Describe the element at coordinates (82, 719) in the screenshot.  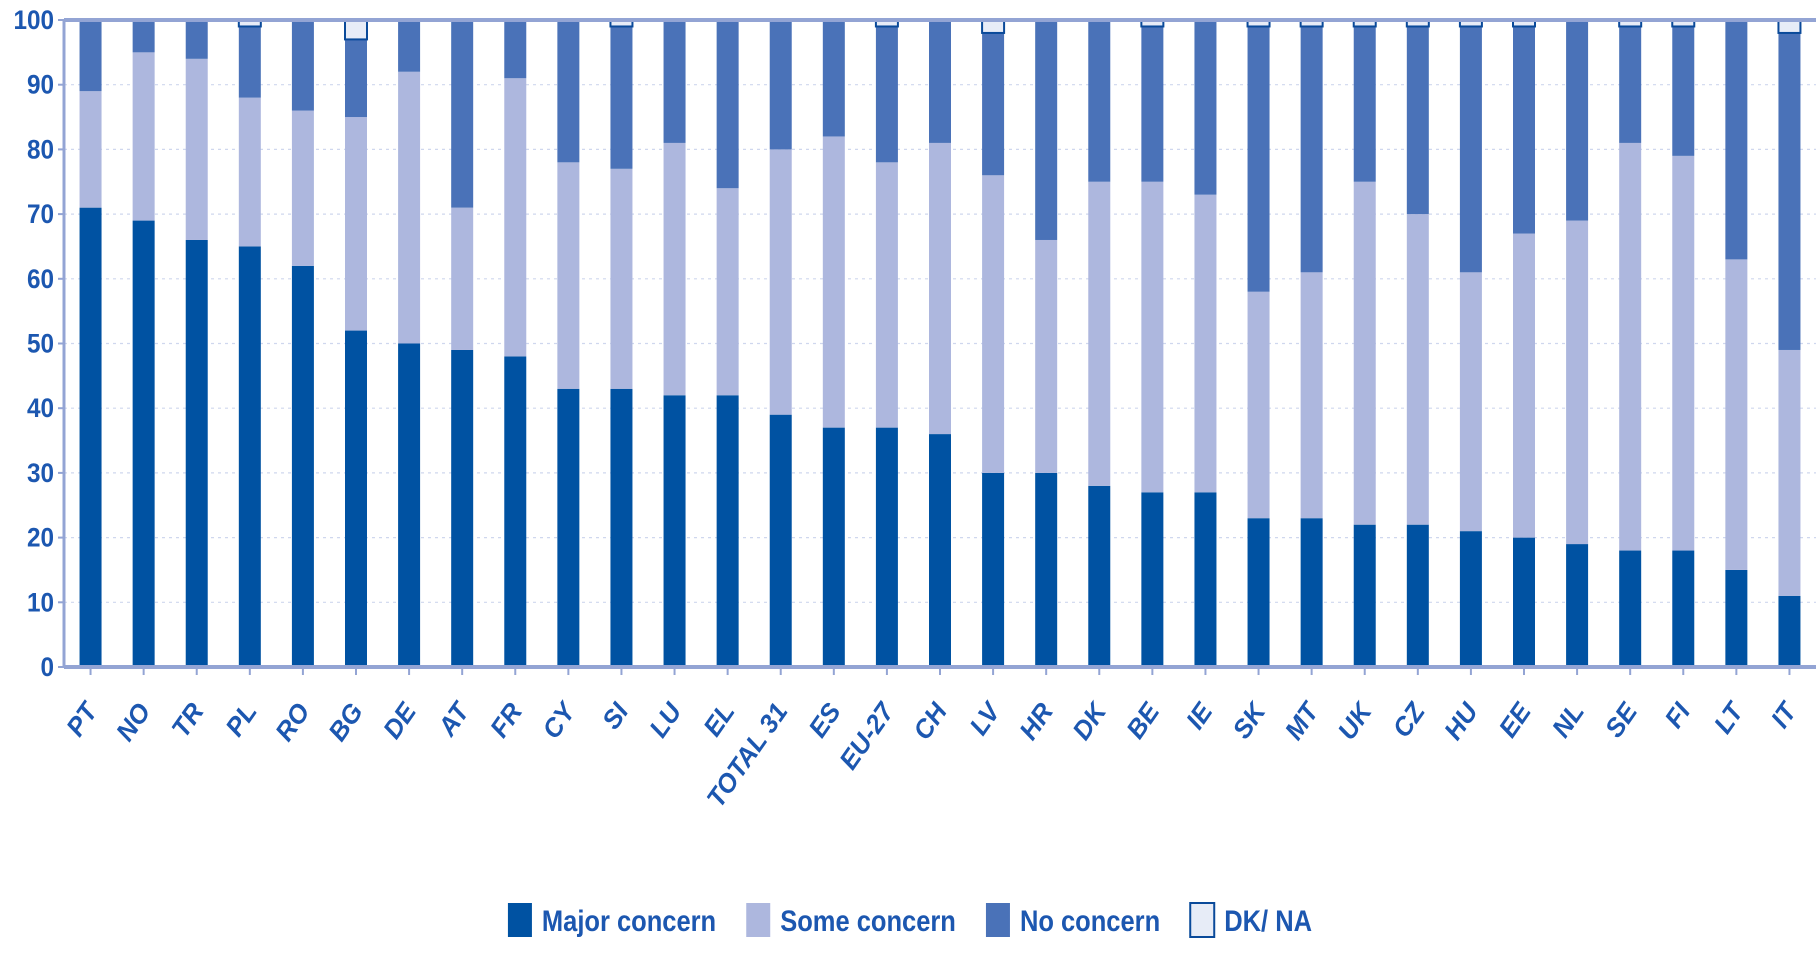
I see `x-tick-label: PT` at that location.